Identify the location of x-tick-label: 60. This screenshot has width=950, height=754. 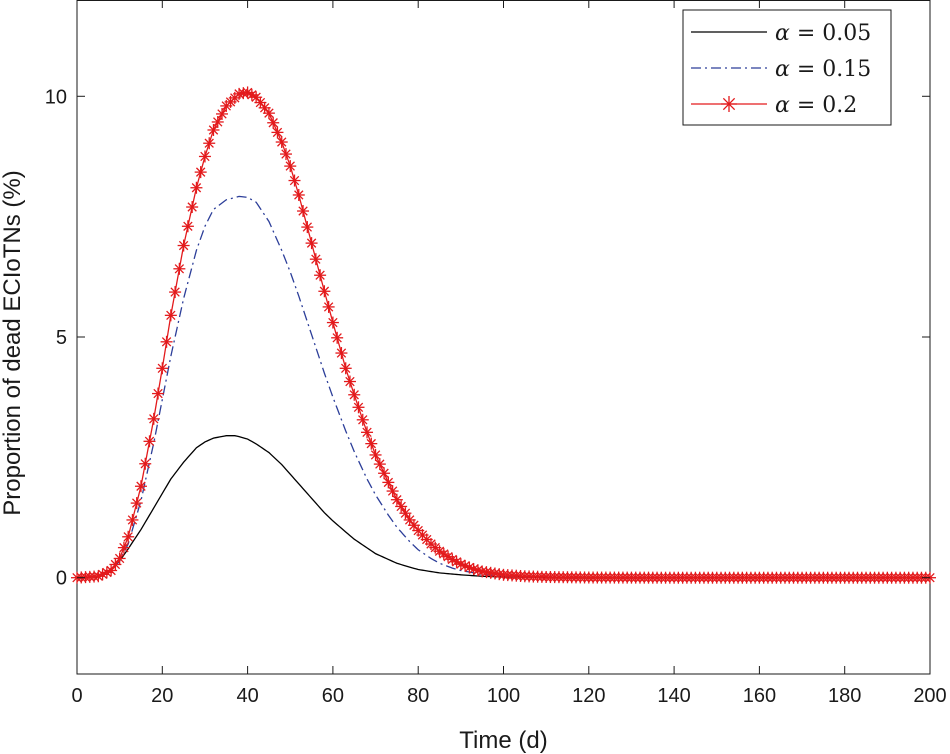
(333, 696).